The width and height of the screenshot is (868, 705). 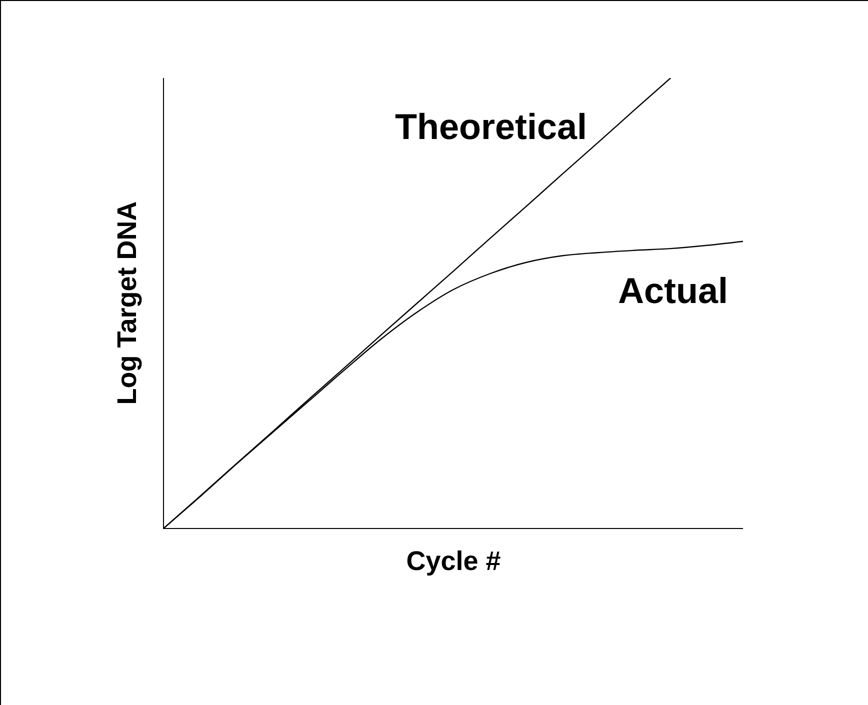 I want to click on series-label: Theoretical, so click(x=491, y=126).